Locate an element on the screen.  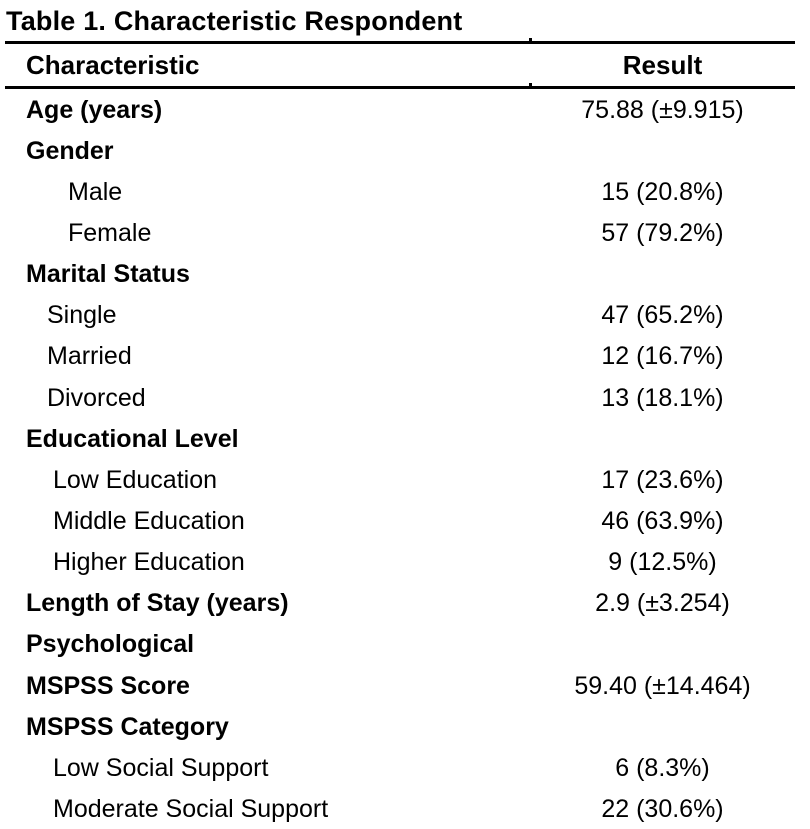
table-row: Gender is located at coordinates (400, 150).